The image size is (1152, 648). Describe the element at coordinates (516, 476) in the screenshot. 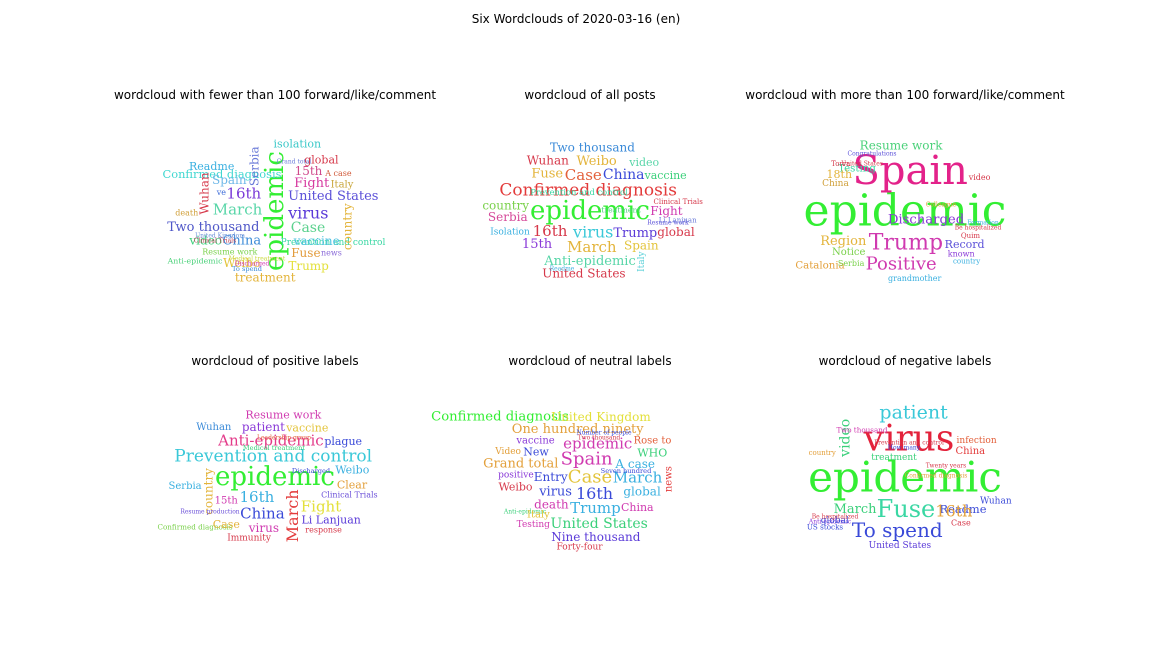

I see `word: positive` at that location.